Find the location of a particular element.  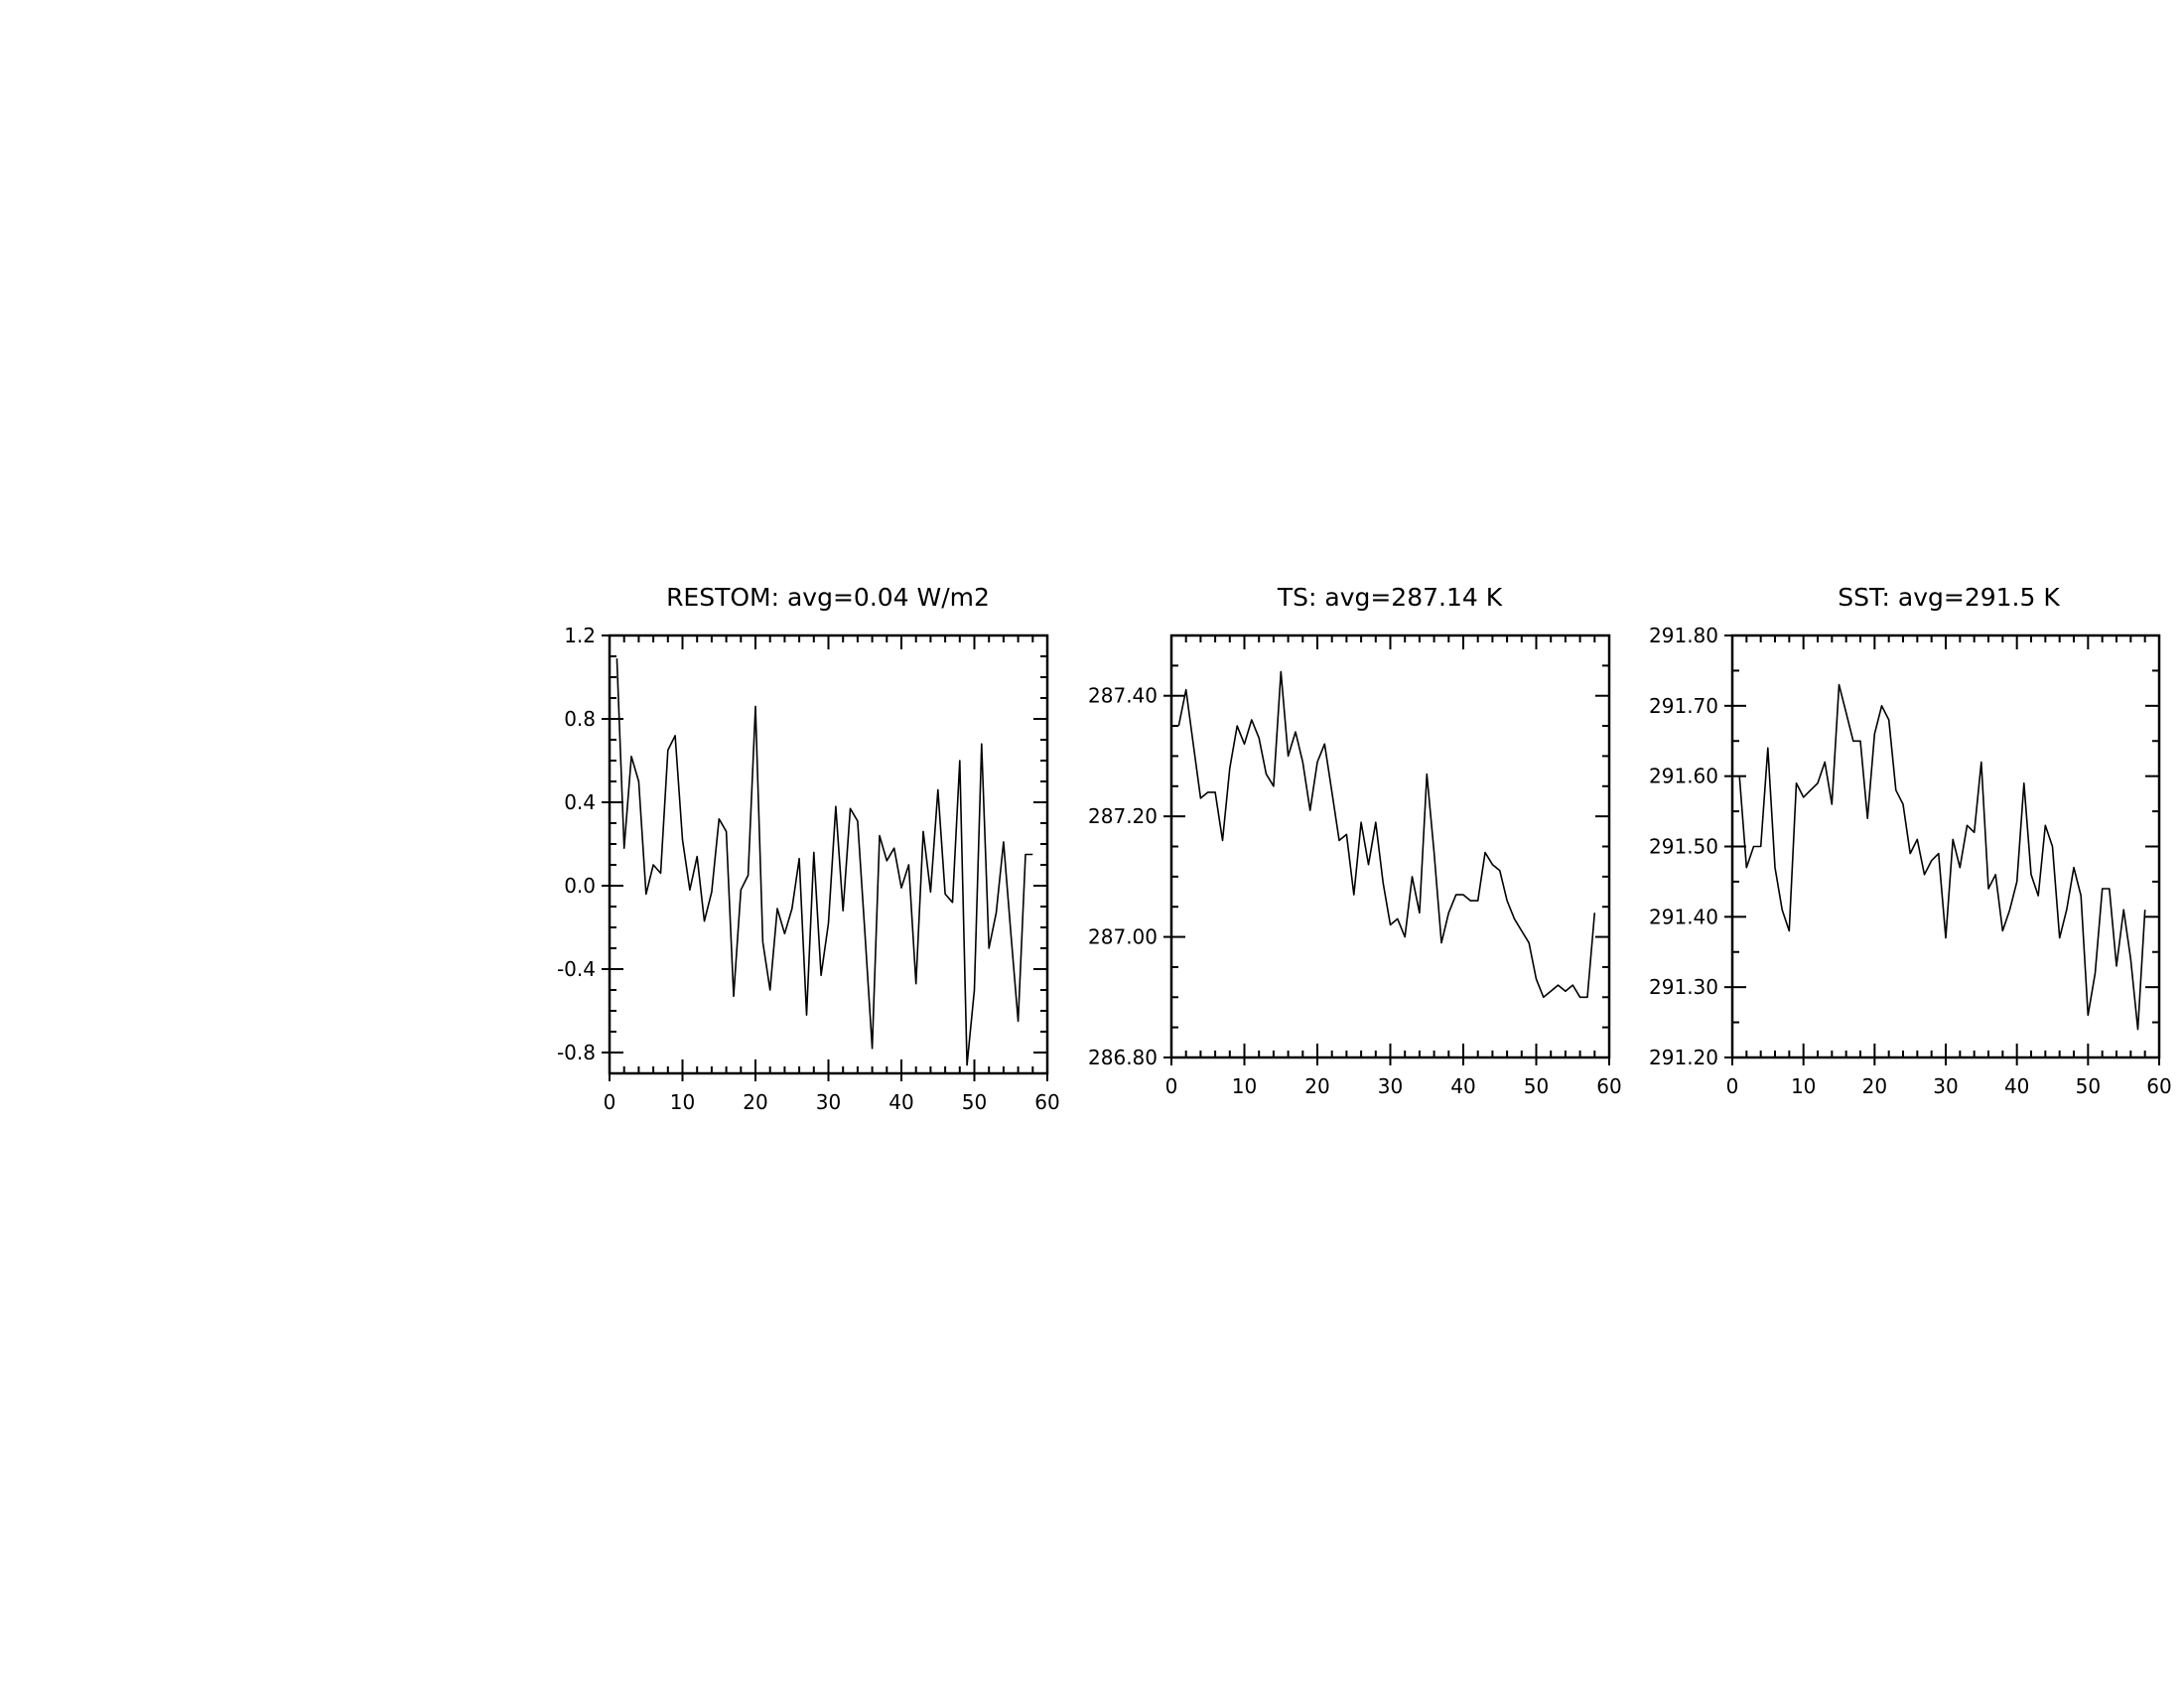

ts-series is located at coordinates (1386, 834).